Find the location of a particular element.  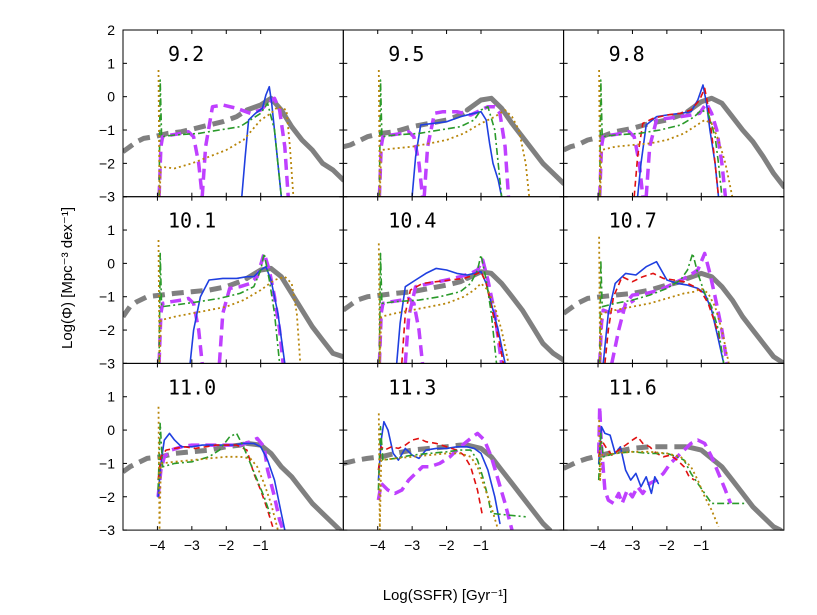

panel-9.5: 9.5 is located at coordinates (453, 113).